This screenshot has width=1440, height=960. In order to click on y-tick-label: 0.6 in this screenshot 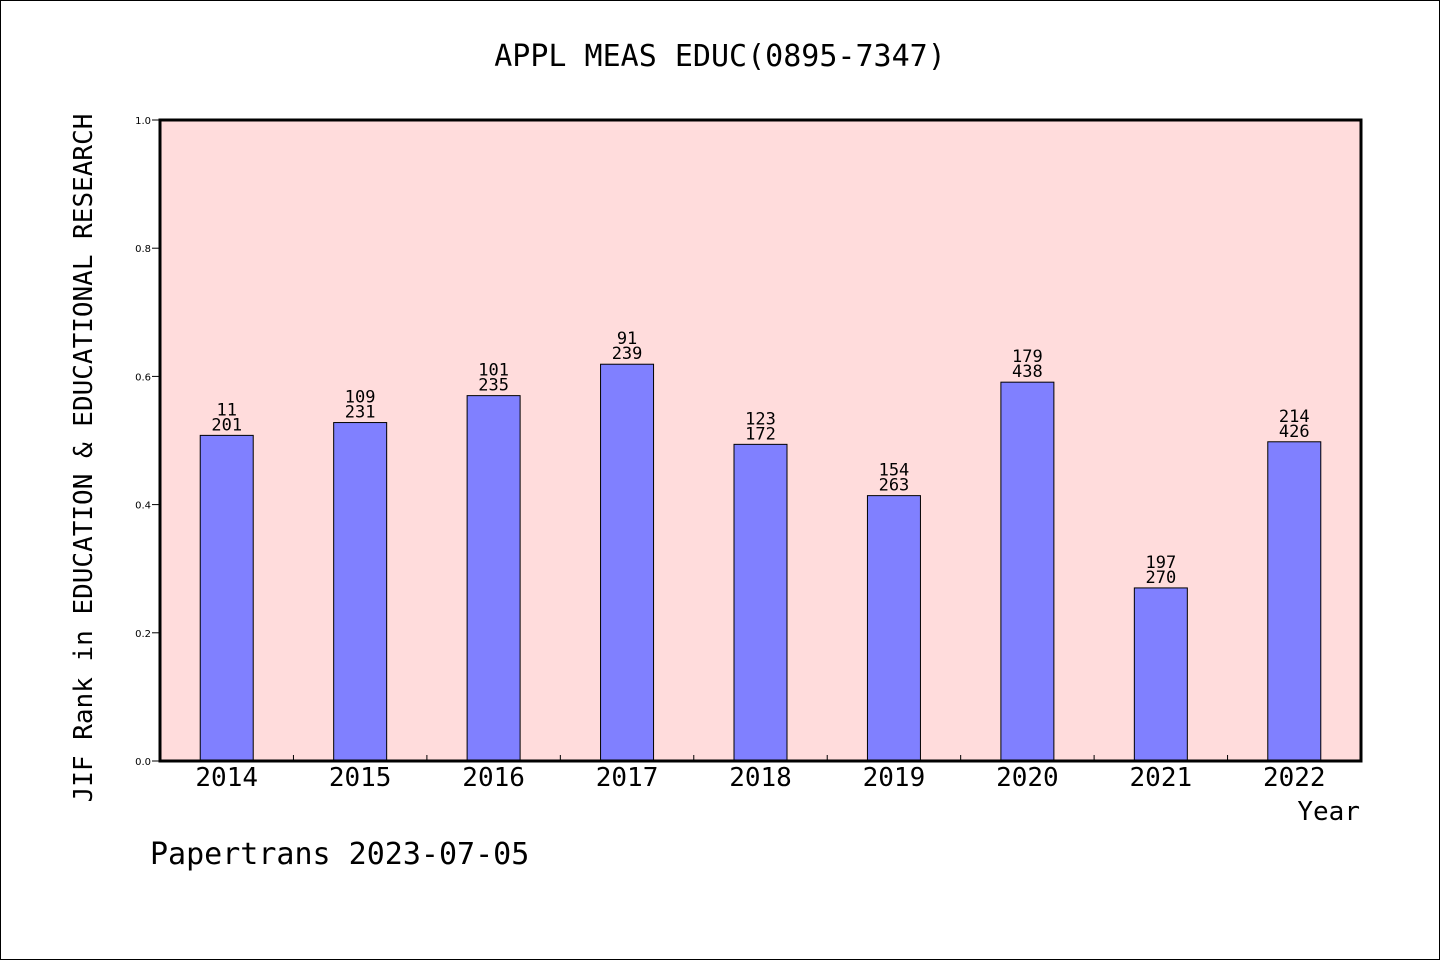, I will do `click(143, 377)`.